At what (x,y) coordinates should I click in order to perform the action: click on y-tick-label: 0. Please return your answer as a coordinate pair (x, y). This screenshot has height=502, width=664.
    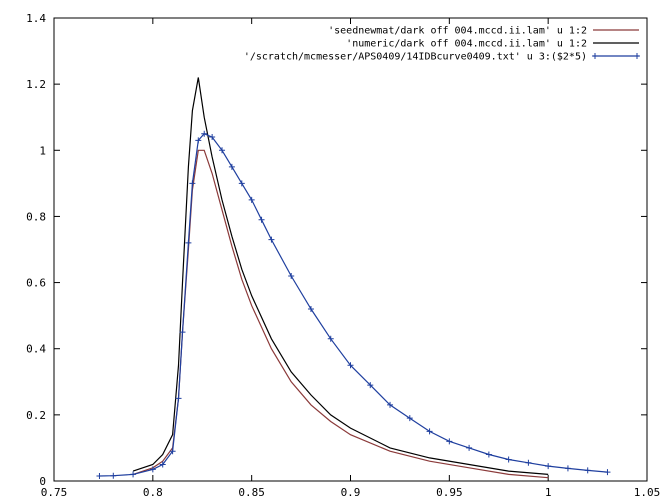
    Looking at the image, I should click on (42, 481).